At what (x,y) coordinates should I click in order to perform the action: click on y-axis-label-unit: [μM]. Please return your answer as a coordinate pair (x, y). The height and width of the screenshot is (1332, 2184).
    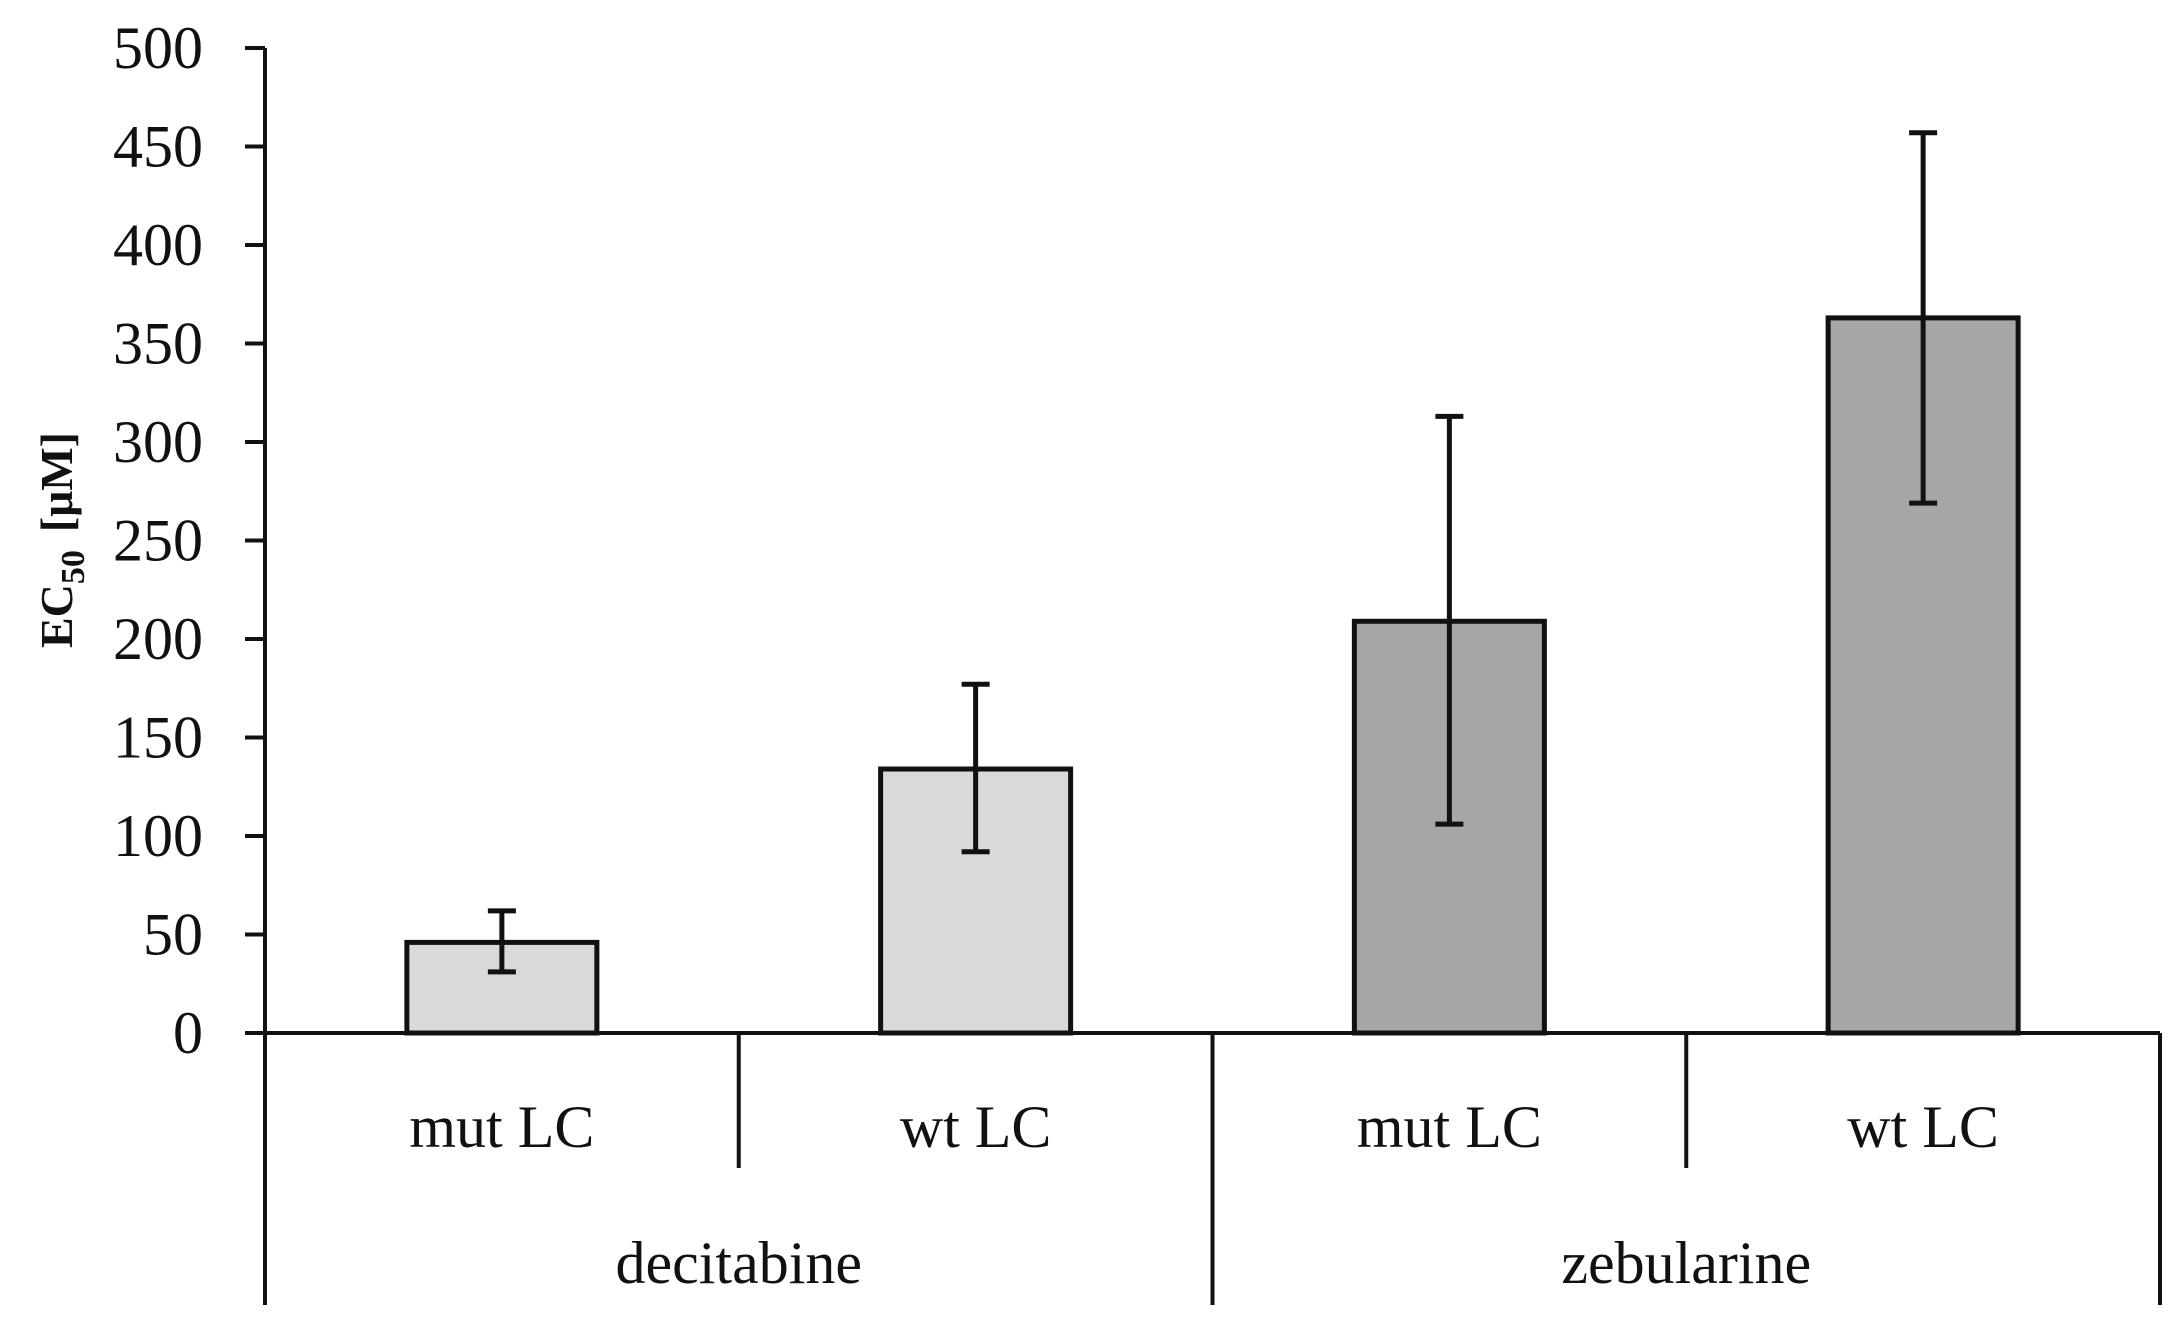
    Looking at the image, I should click on (56, 482).